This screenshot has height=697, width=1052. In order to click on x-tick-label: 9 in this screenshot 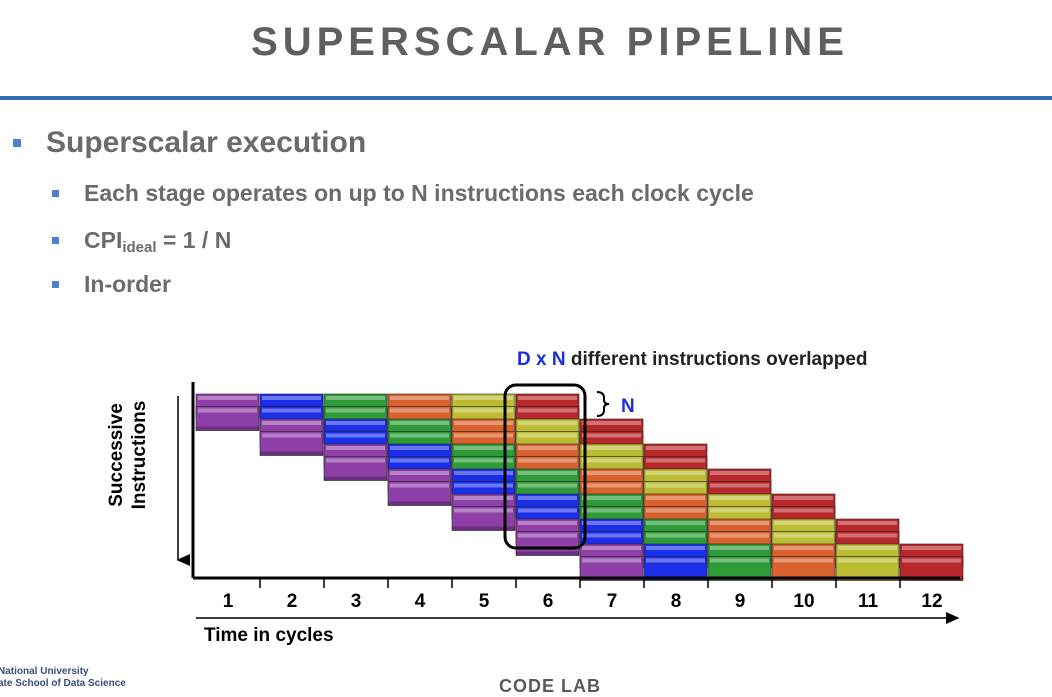, I will do `click(740, 601)`.